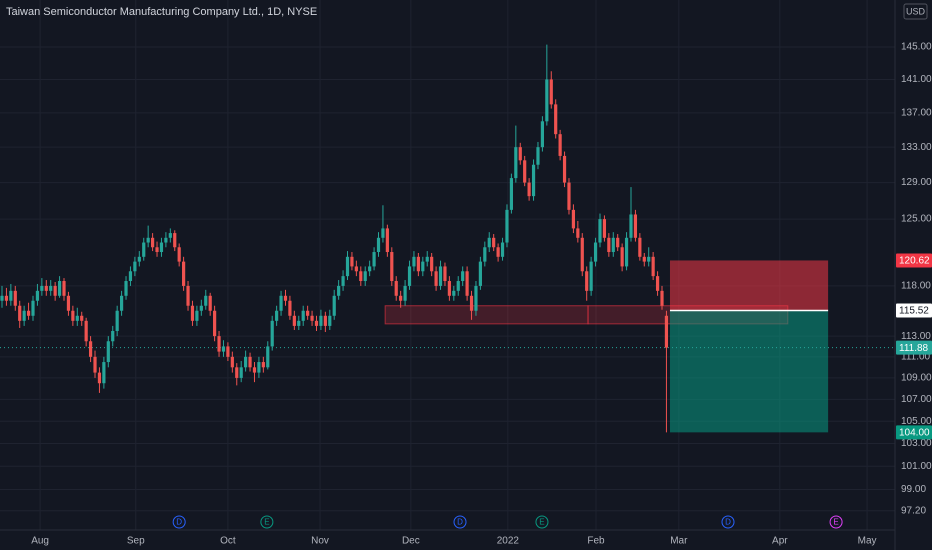 Image resolution: width=932 pixels, height=550 pixels. Describe the element at coordinates (916, 336) in the screenshot. I see `y-tick-label: 113.00` at that location.